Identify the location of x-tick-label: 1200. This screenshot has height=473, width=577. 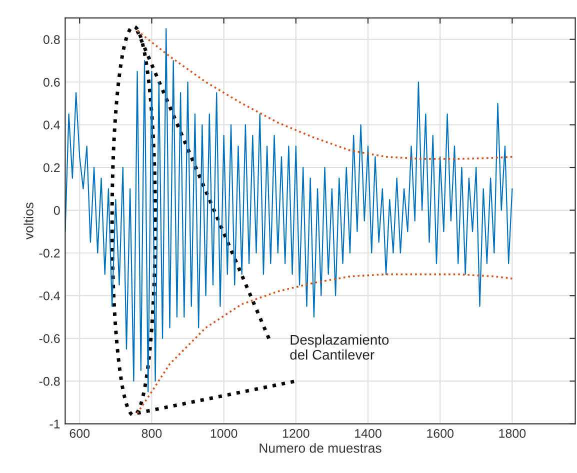
(296, 433).